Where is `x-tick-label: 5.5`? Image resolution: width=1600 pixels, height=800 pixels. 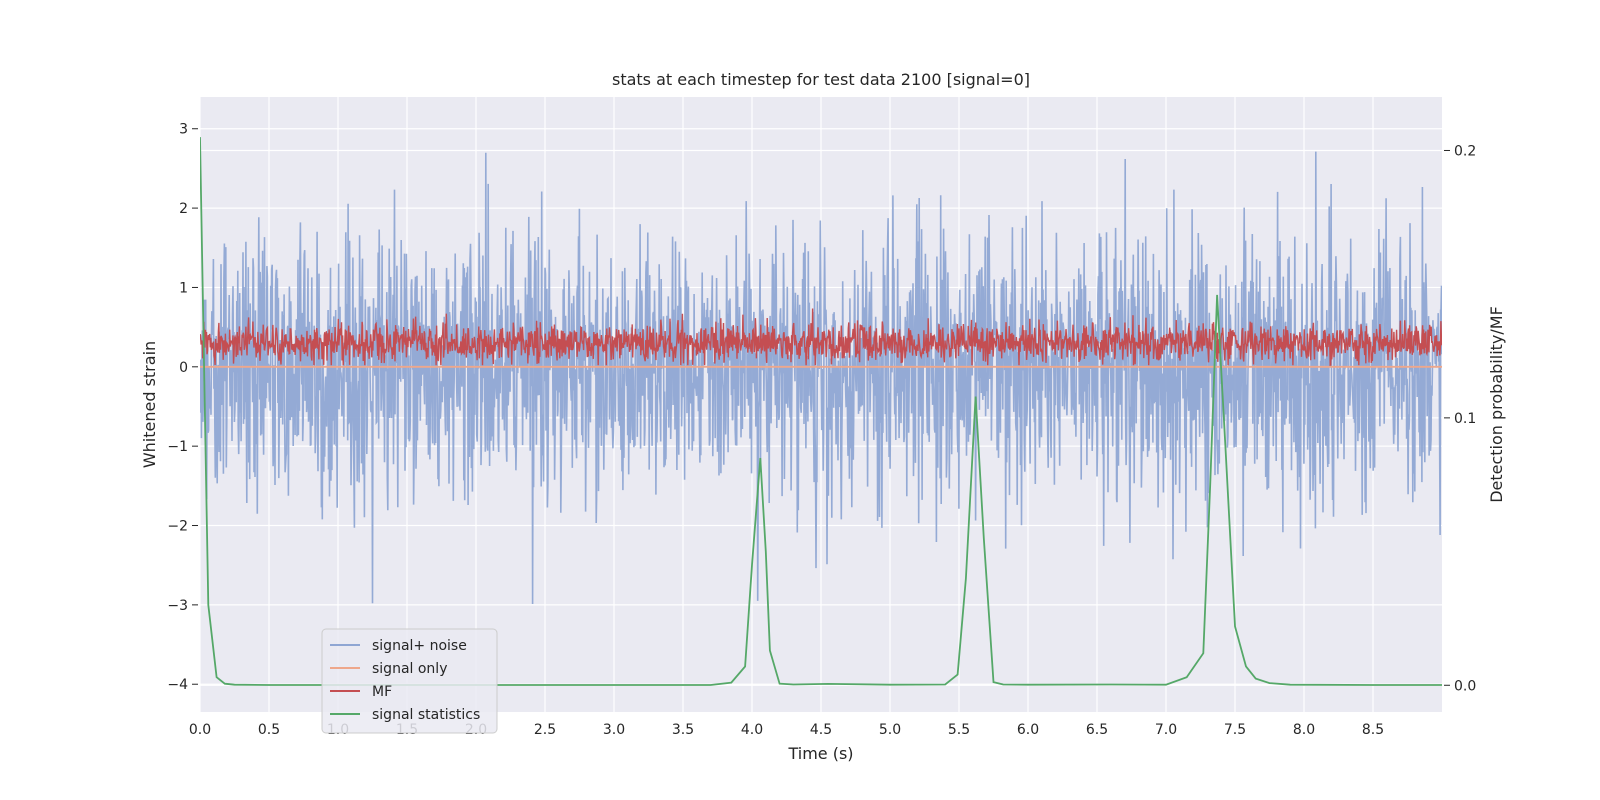 x-tick-label: 5.5 is located at coordinates (959, 730).